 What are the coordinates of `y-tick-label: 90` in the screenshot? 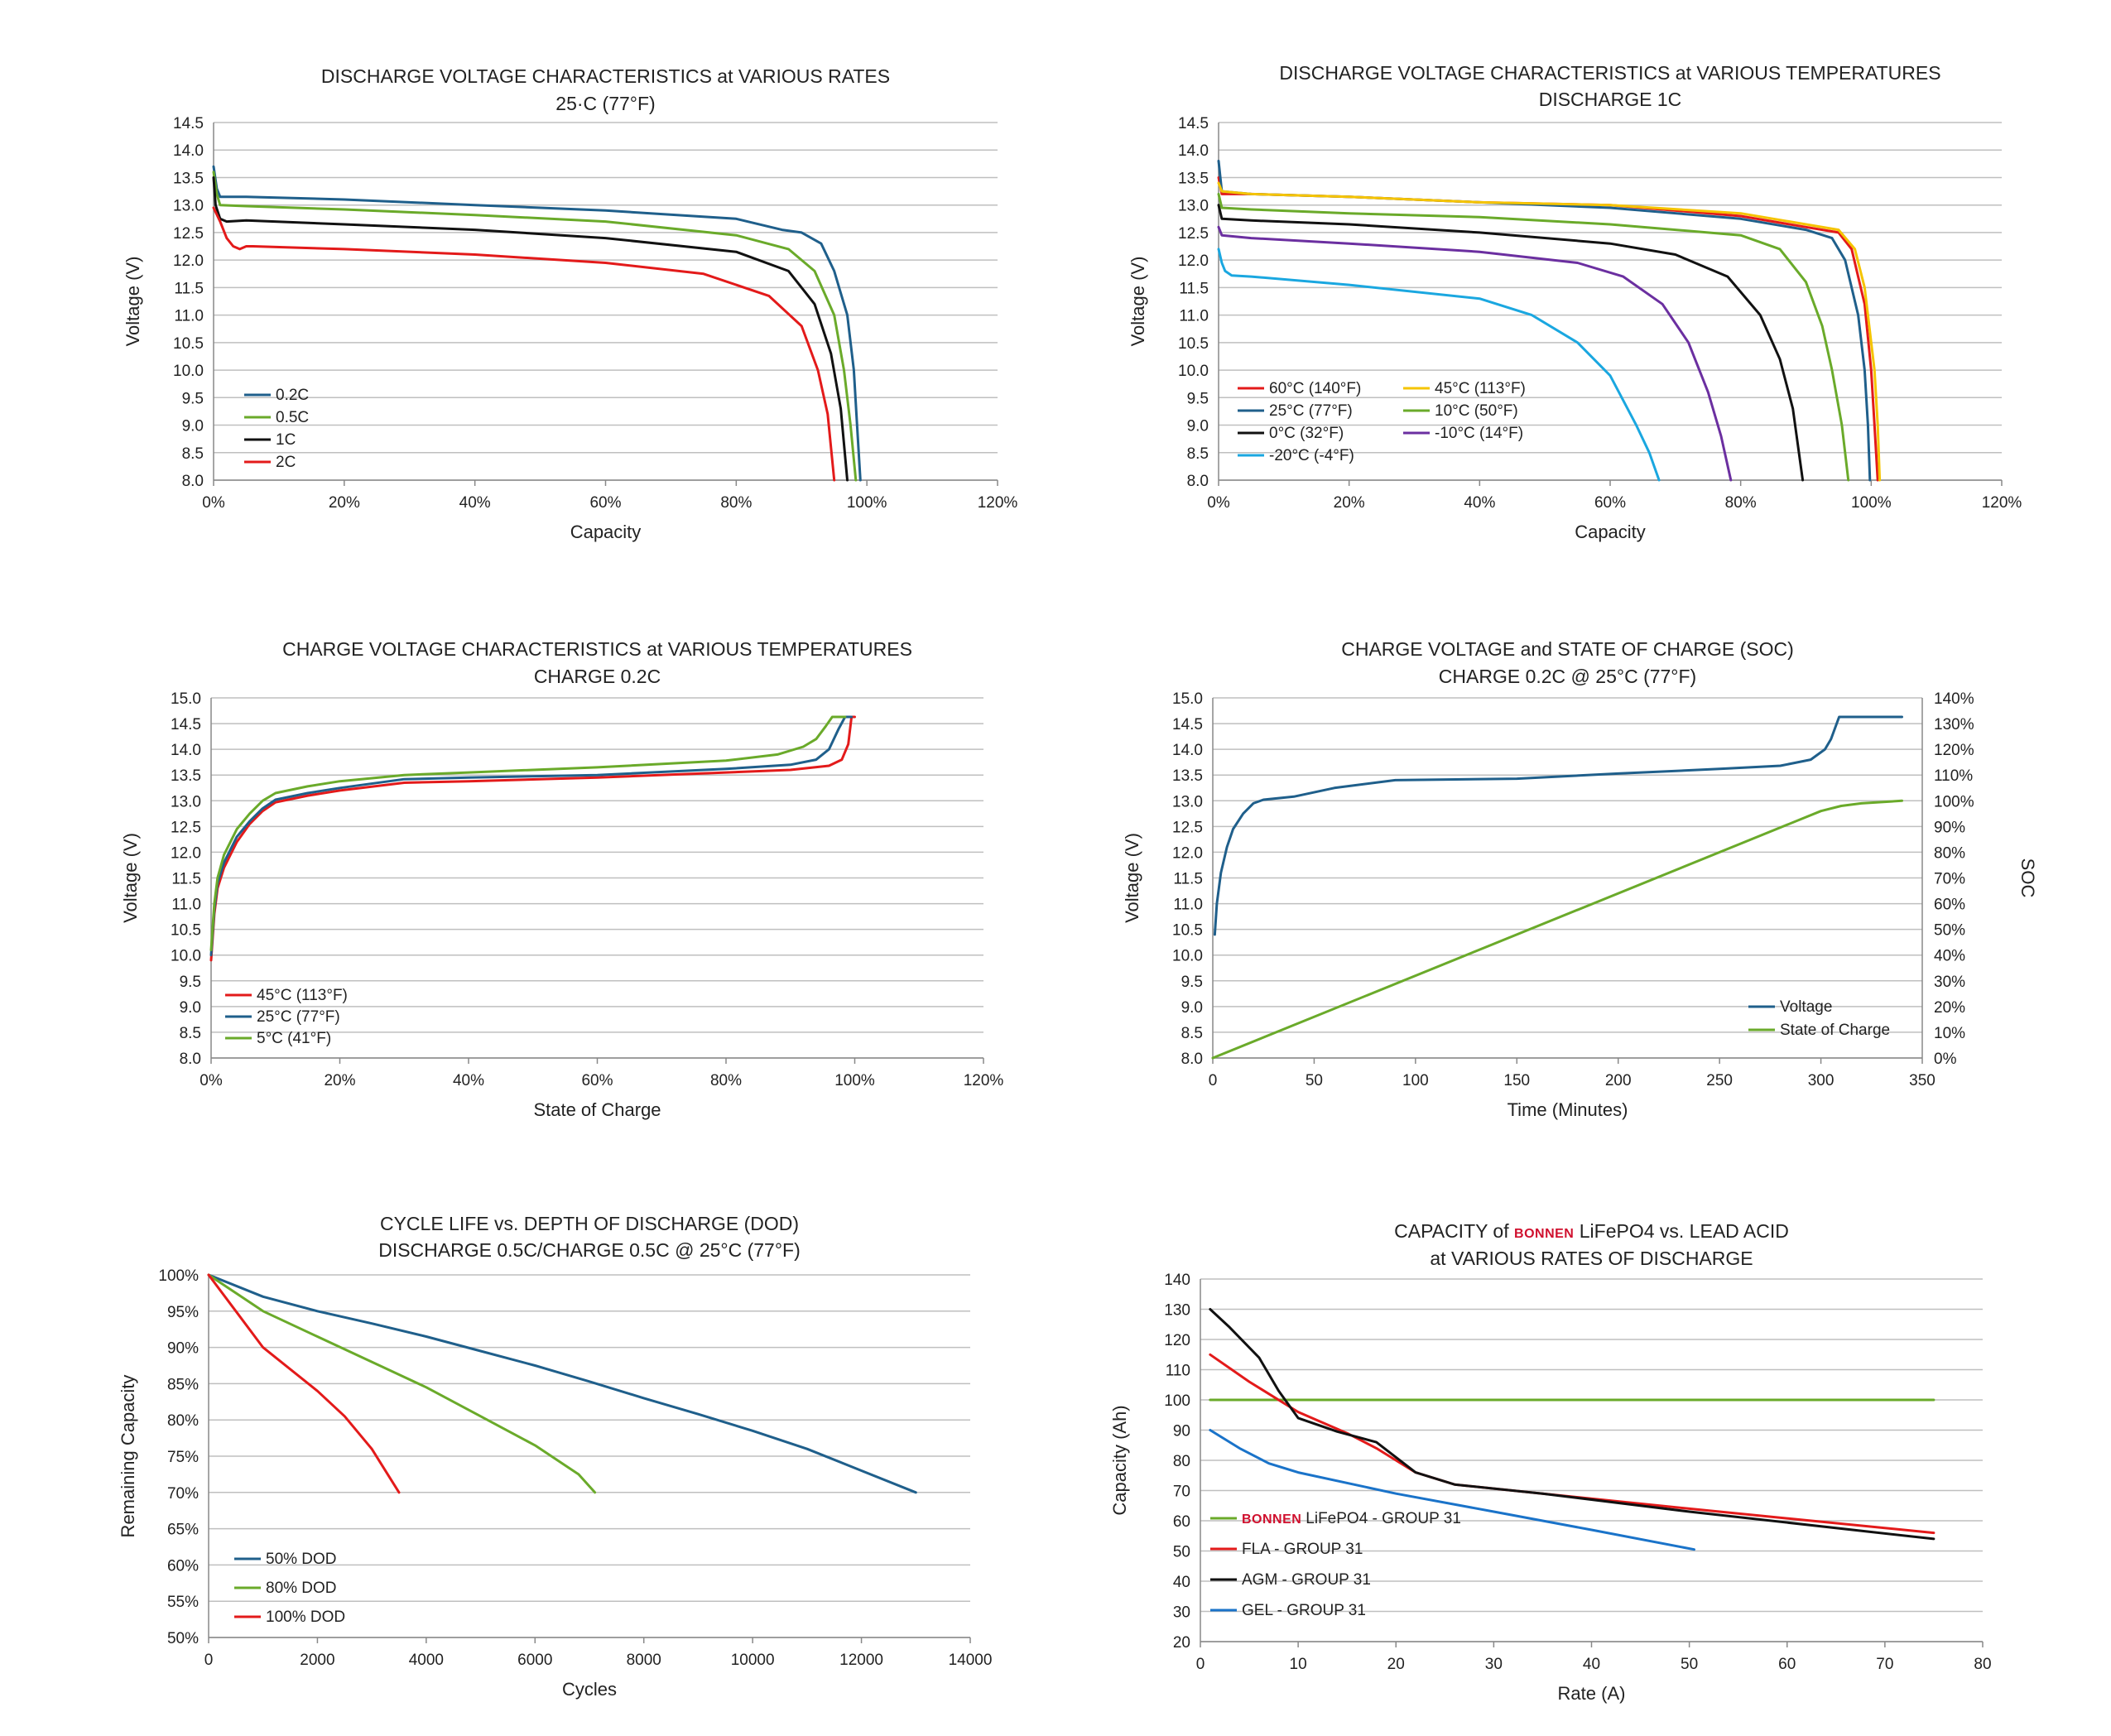 It's located at (1181, 1432).